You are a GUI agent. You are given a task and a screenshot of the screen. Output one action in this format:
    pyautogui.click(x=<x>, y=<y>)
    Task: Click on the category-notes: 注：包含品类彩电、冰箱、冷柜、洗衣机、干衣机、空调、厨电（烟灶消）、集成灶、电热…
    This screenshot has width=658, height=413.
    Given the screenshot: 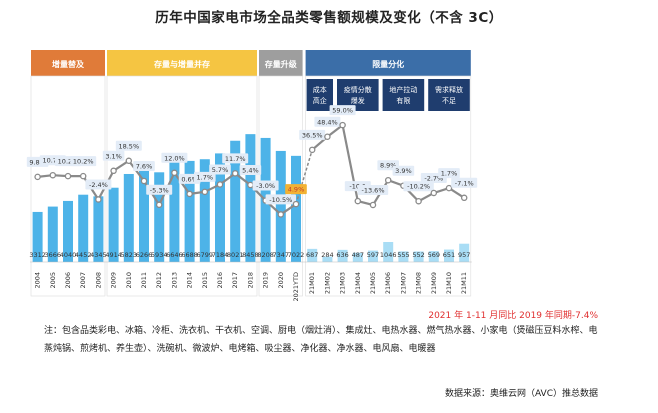 What is the action you would take?
    pyautogui.click(x=321, y=340)
    